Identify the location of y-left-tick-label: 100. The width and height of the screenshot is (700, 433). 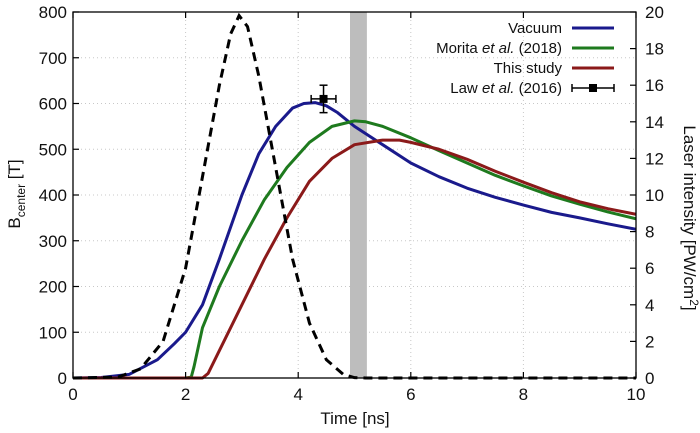
(53, 332).